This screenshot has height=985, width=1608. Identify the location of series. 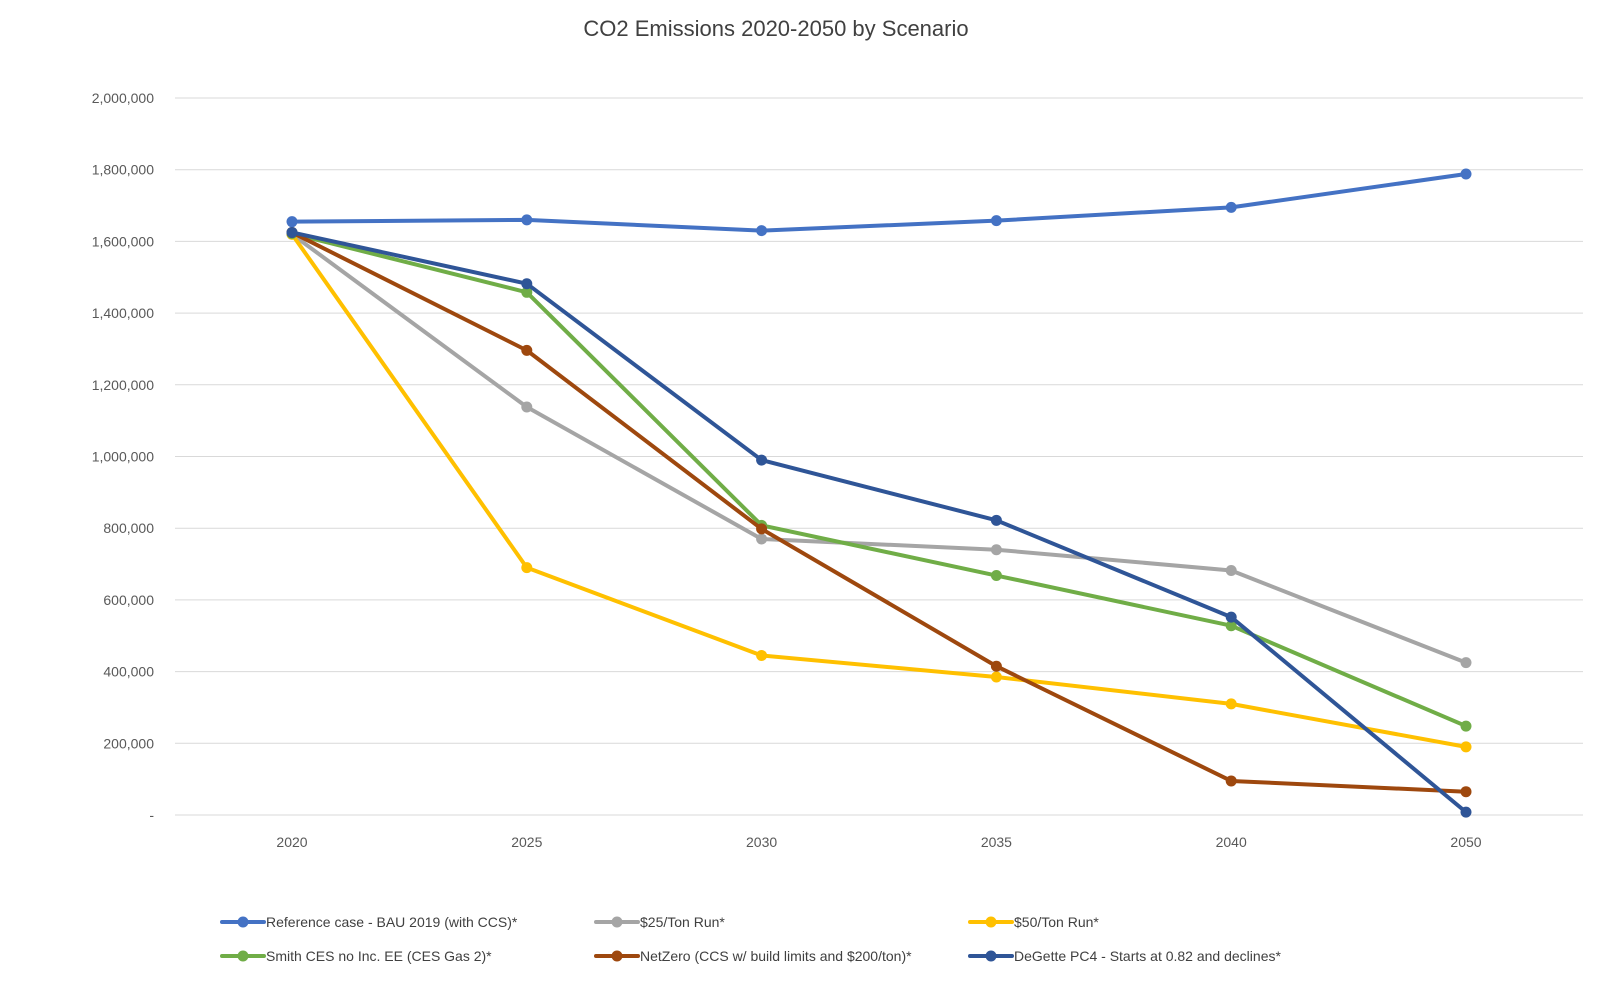
(879, 202).